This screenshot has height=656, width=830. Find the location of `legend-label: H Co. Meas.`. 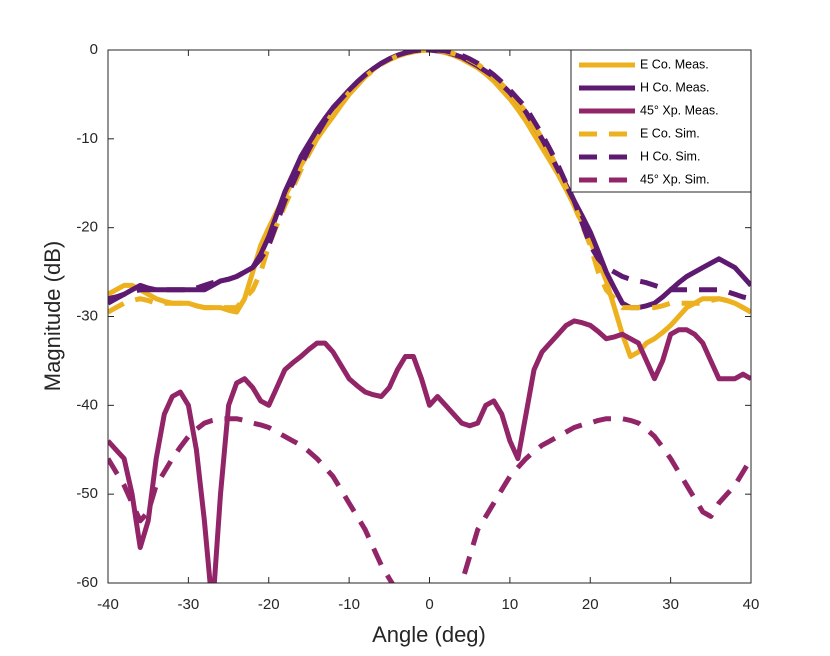

legend-label: H Co. Meas. is located at coordinates (674, 87).